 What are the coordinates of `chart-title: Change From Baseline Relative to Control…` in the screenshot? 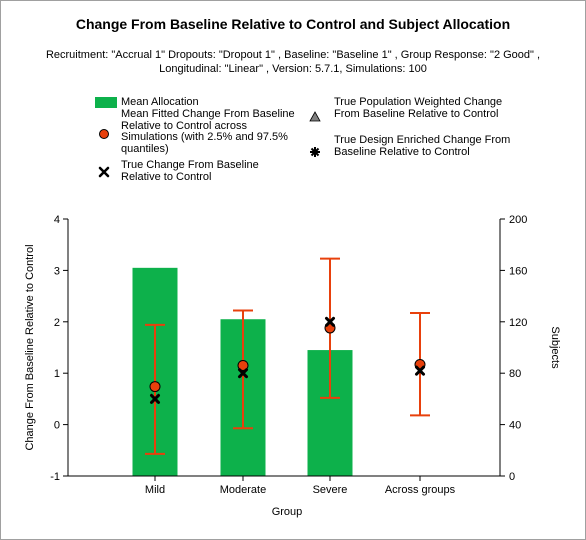 It's located at (293, 24).